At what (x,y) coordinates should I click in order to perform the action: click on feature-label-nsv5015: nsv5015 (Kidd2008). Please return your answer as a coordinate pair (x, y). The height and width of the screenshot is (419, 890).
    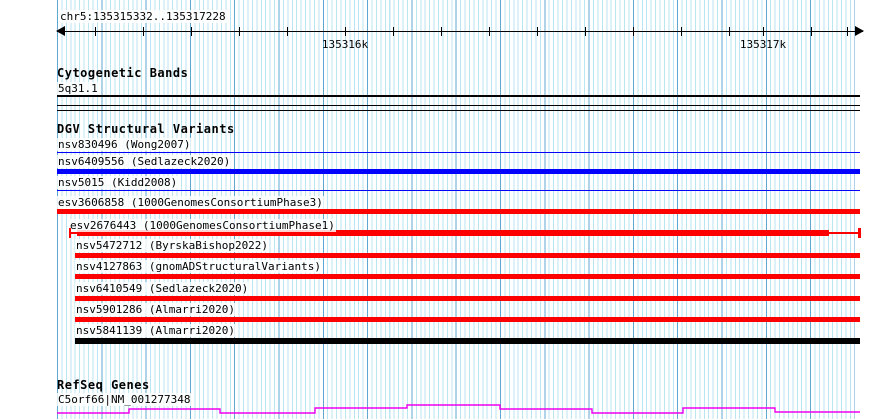
    Looking at the image, I should click on (118, 182).